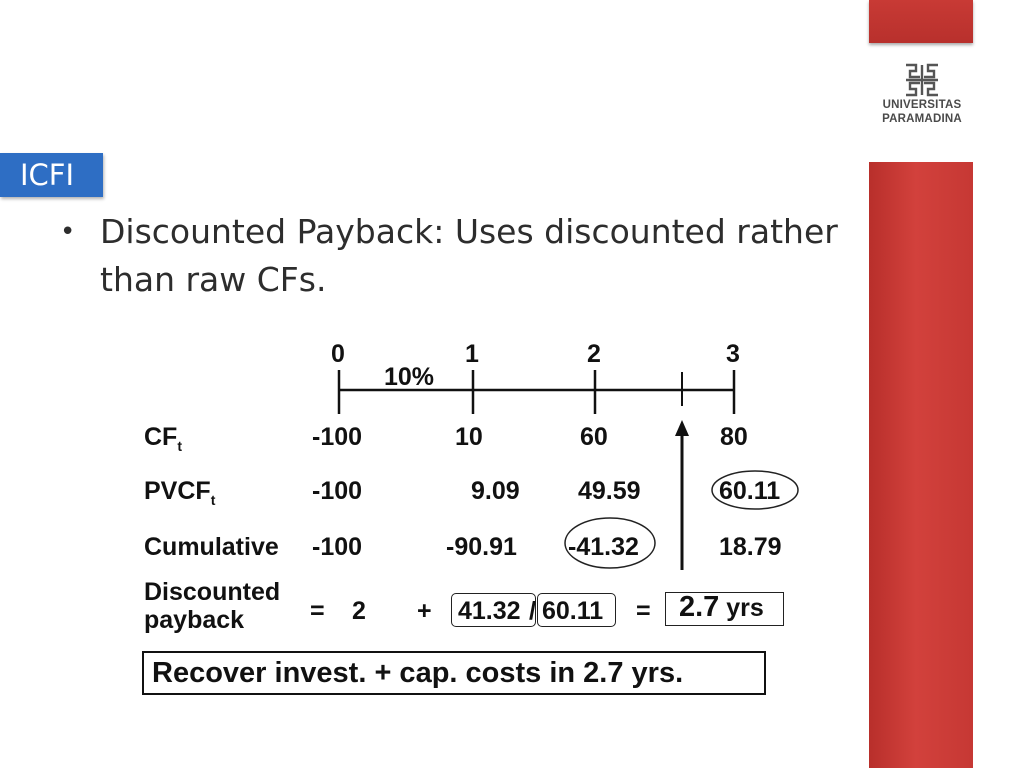 The height and width of the screenshot is (768, 1024). Describe the element at coordinates (454, 673) in the screenshot. I see `conclusion-box: Recover invest. + cap. costs in 2.7 yrs.` at that location.